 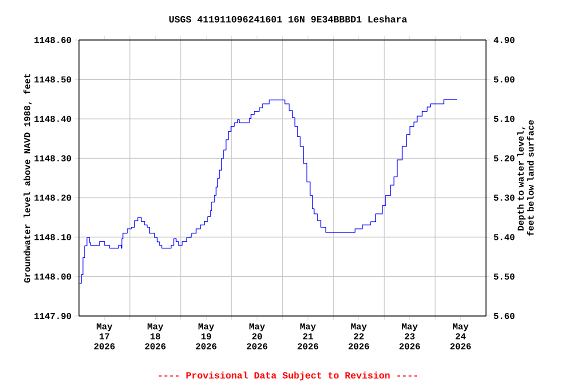 What do you see at coordinates (27, 178) in the screenshot?
I see `y-axis-title: Groundwater level above NAVD 1988, feet` at bounding box center [27, 178].